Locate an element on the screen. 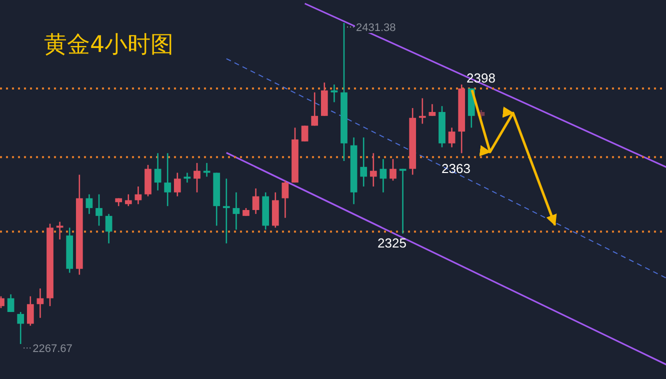 The height and width of the screenshot is (379, 666). annotation: 2431.38 is located at coordinates (376, 28).